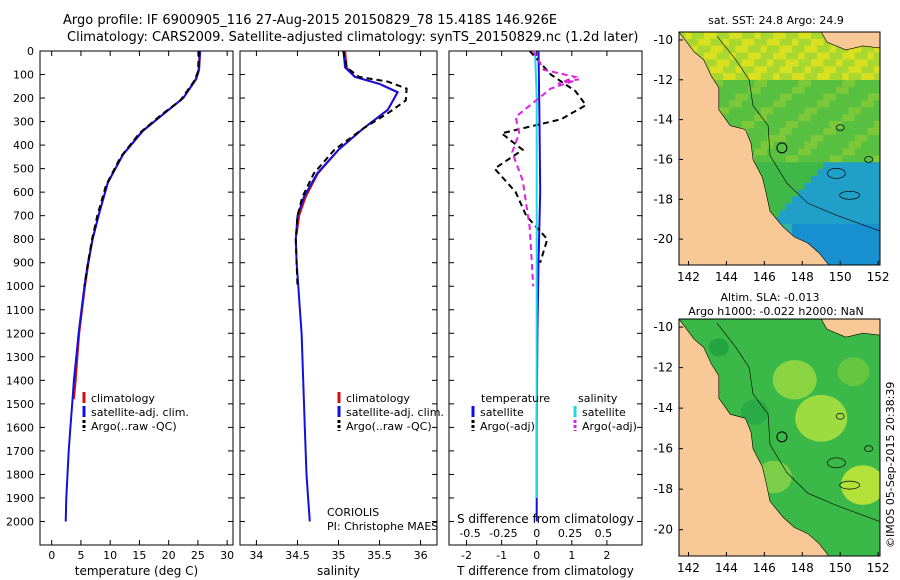 The height and width of the screenshot is (580, 900). I want to click on annotation-text: CORIOLIS, so click(353, 512).